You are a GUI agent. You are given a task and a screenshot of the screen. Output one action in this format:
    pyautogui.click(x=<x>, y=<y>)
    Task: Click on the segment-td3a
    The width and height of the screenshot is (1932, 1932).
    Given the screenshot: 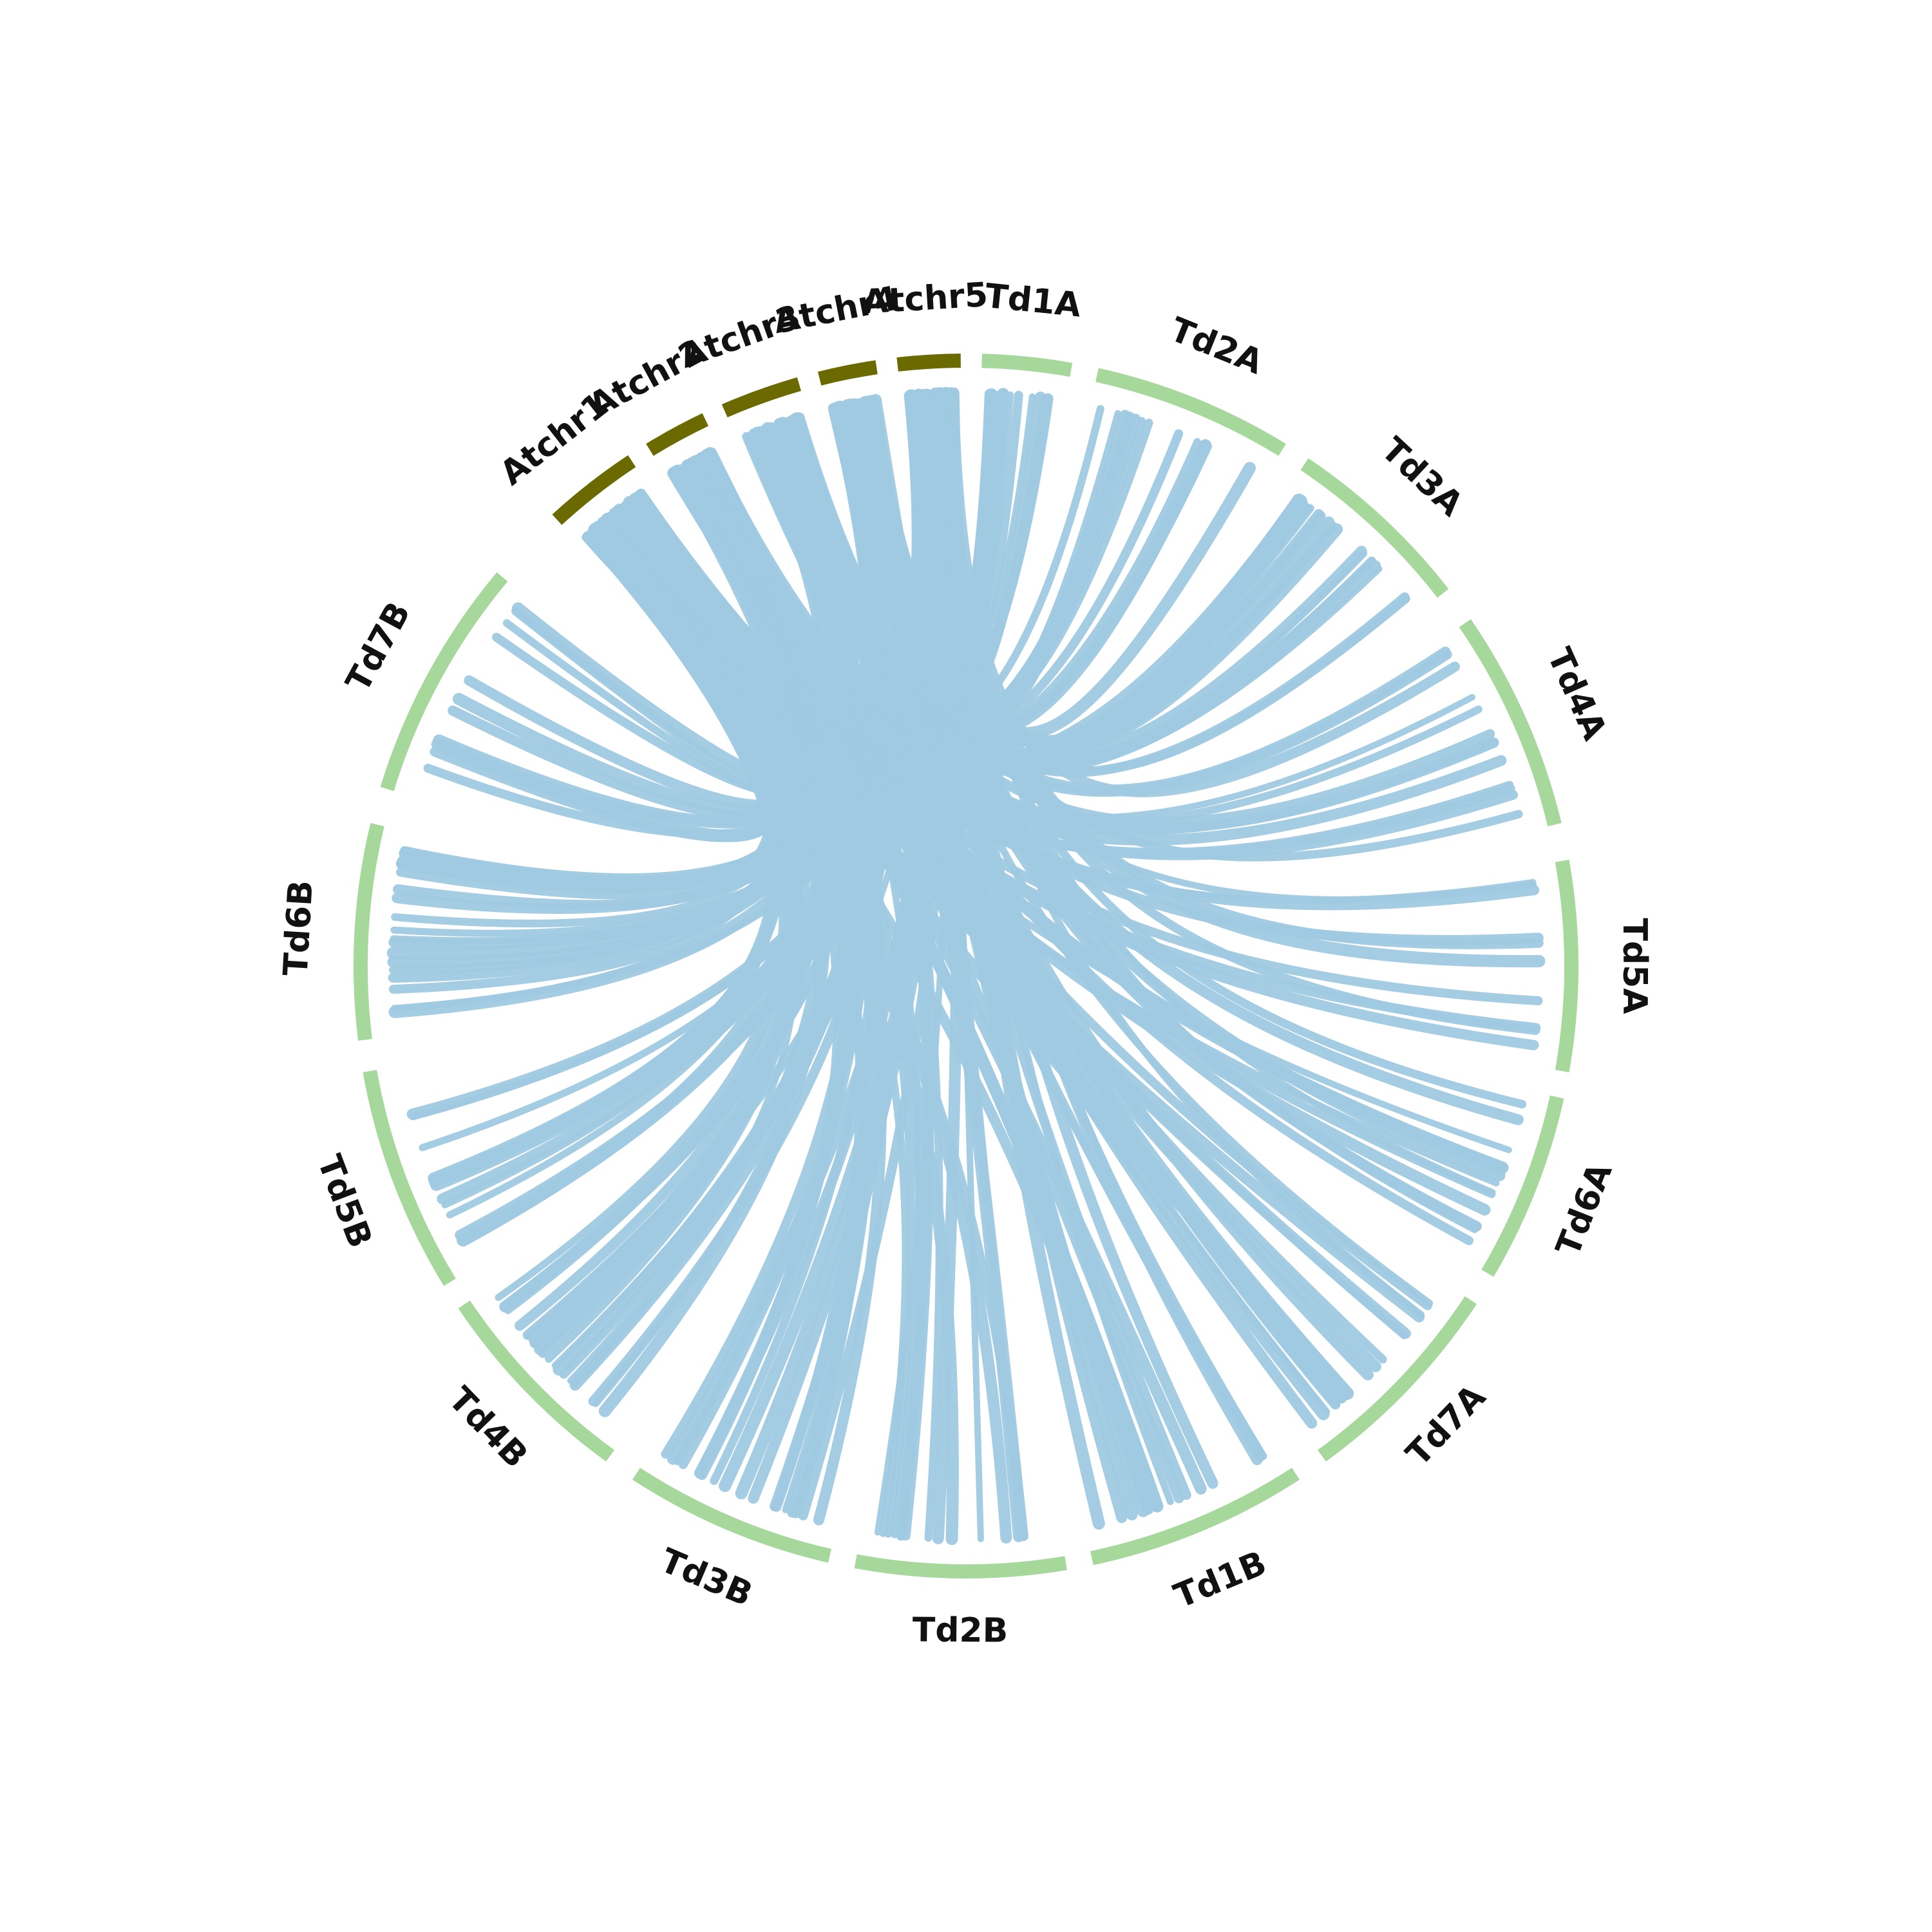 What is the action you would take?
    pyautogui.click(x=1374, y=528)
    